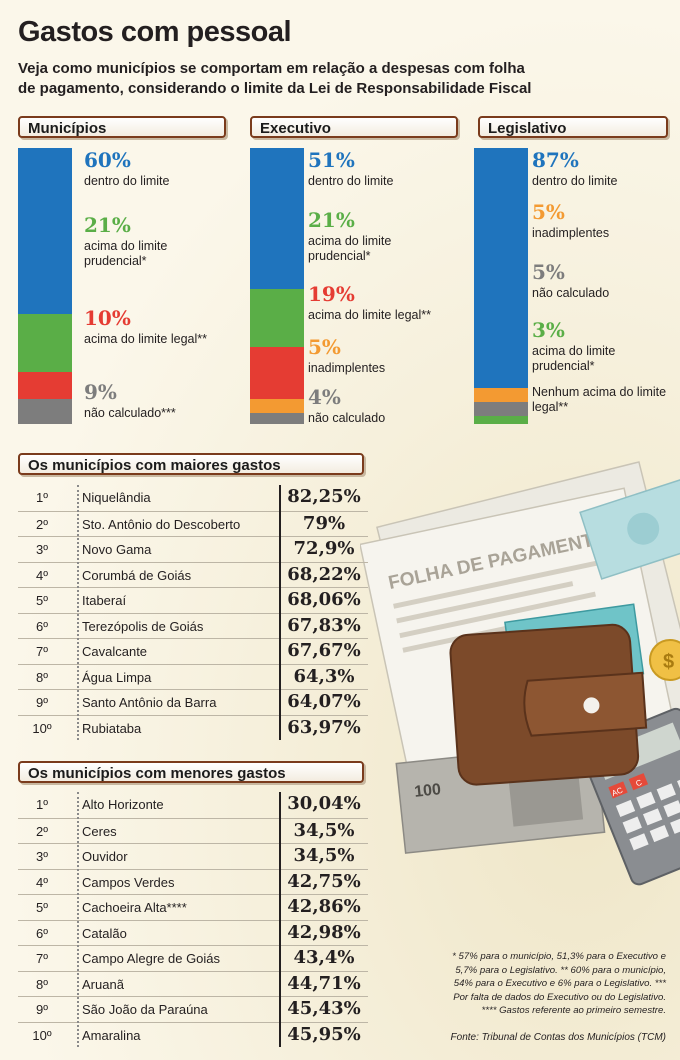 This screenshot has width=680, height=1060. What do you see at coordinates (193, 651) in the screenshot?
I see `table-row: 7º Cavalcante 67,67%` at bounding box center [193, 651].